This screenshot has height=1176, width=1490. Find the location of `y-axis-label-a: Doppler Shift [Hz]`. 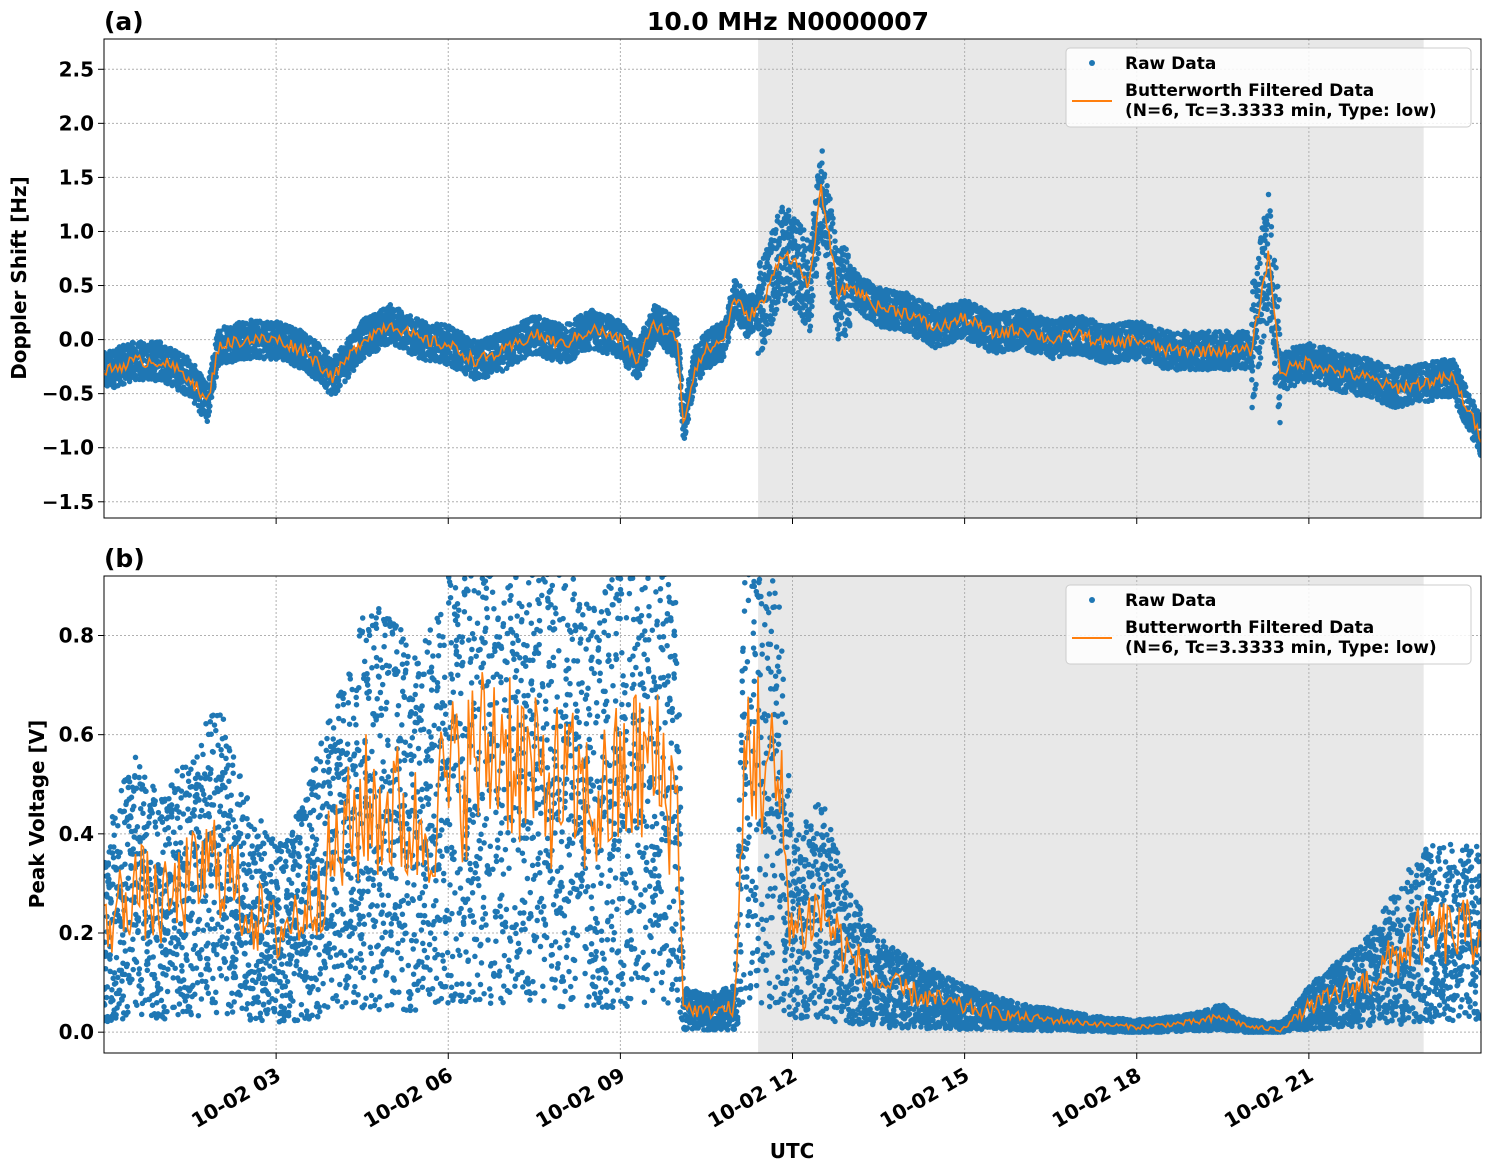

y-axis-label-a: Doppler Shift [Hz] is located at coordinates (19, 278).